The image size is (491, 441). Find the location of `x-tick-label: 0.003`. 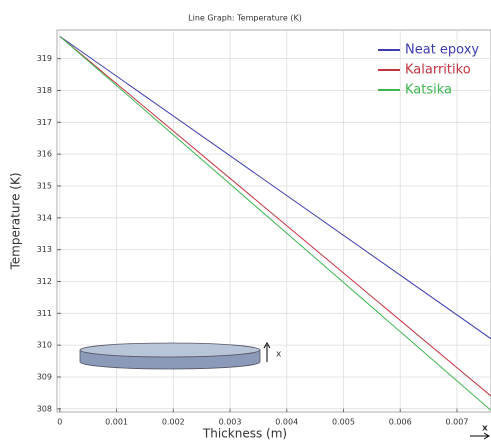

x-tick-label: 0.003 is located at coordinates (230, 422).